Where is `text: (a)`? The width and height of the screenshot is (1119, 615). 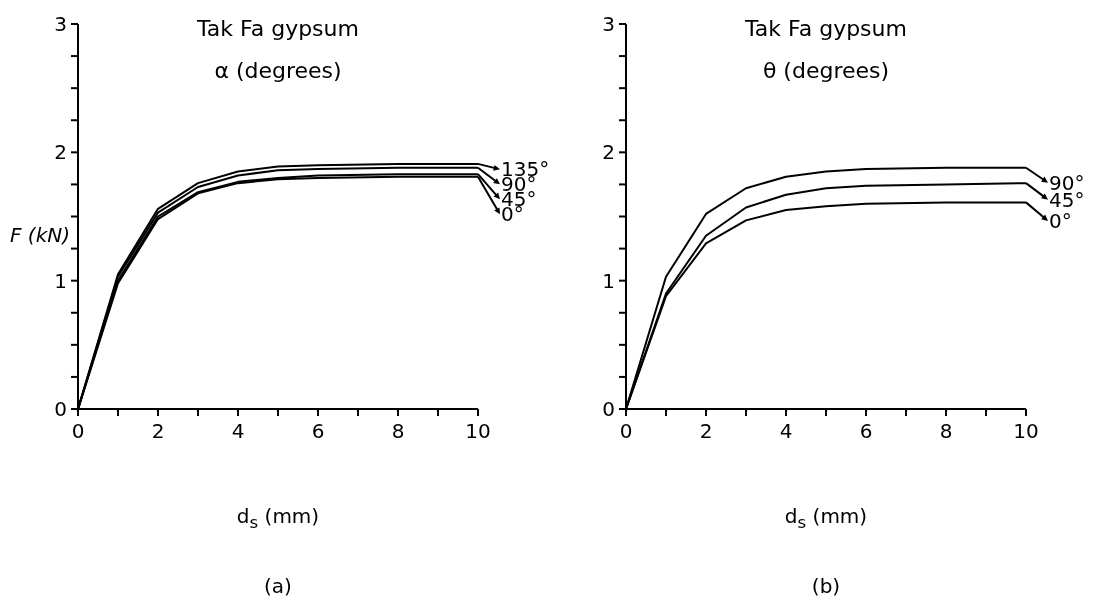
text: (a) is located at coordinates (278, 586).